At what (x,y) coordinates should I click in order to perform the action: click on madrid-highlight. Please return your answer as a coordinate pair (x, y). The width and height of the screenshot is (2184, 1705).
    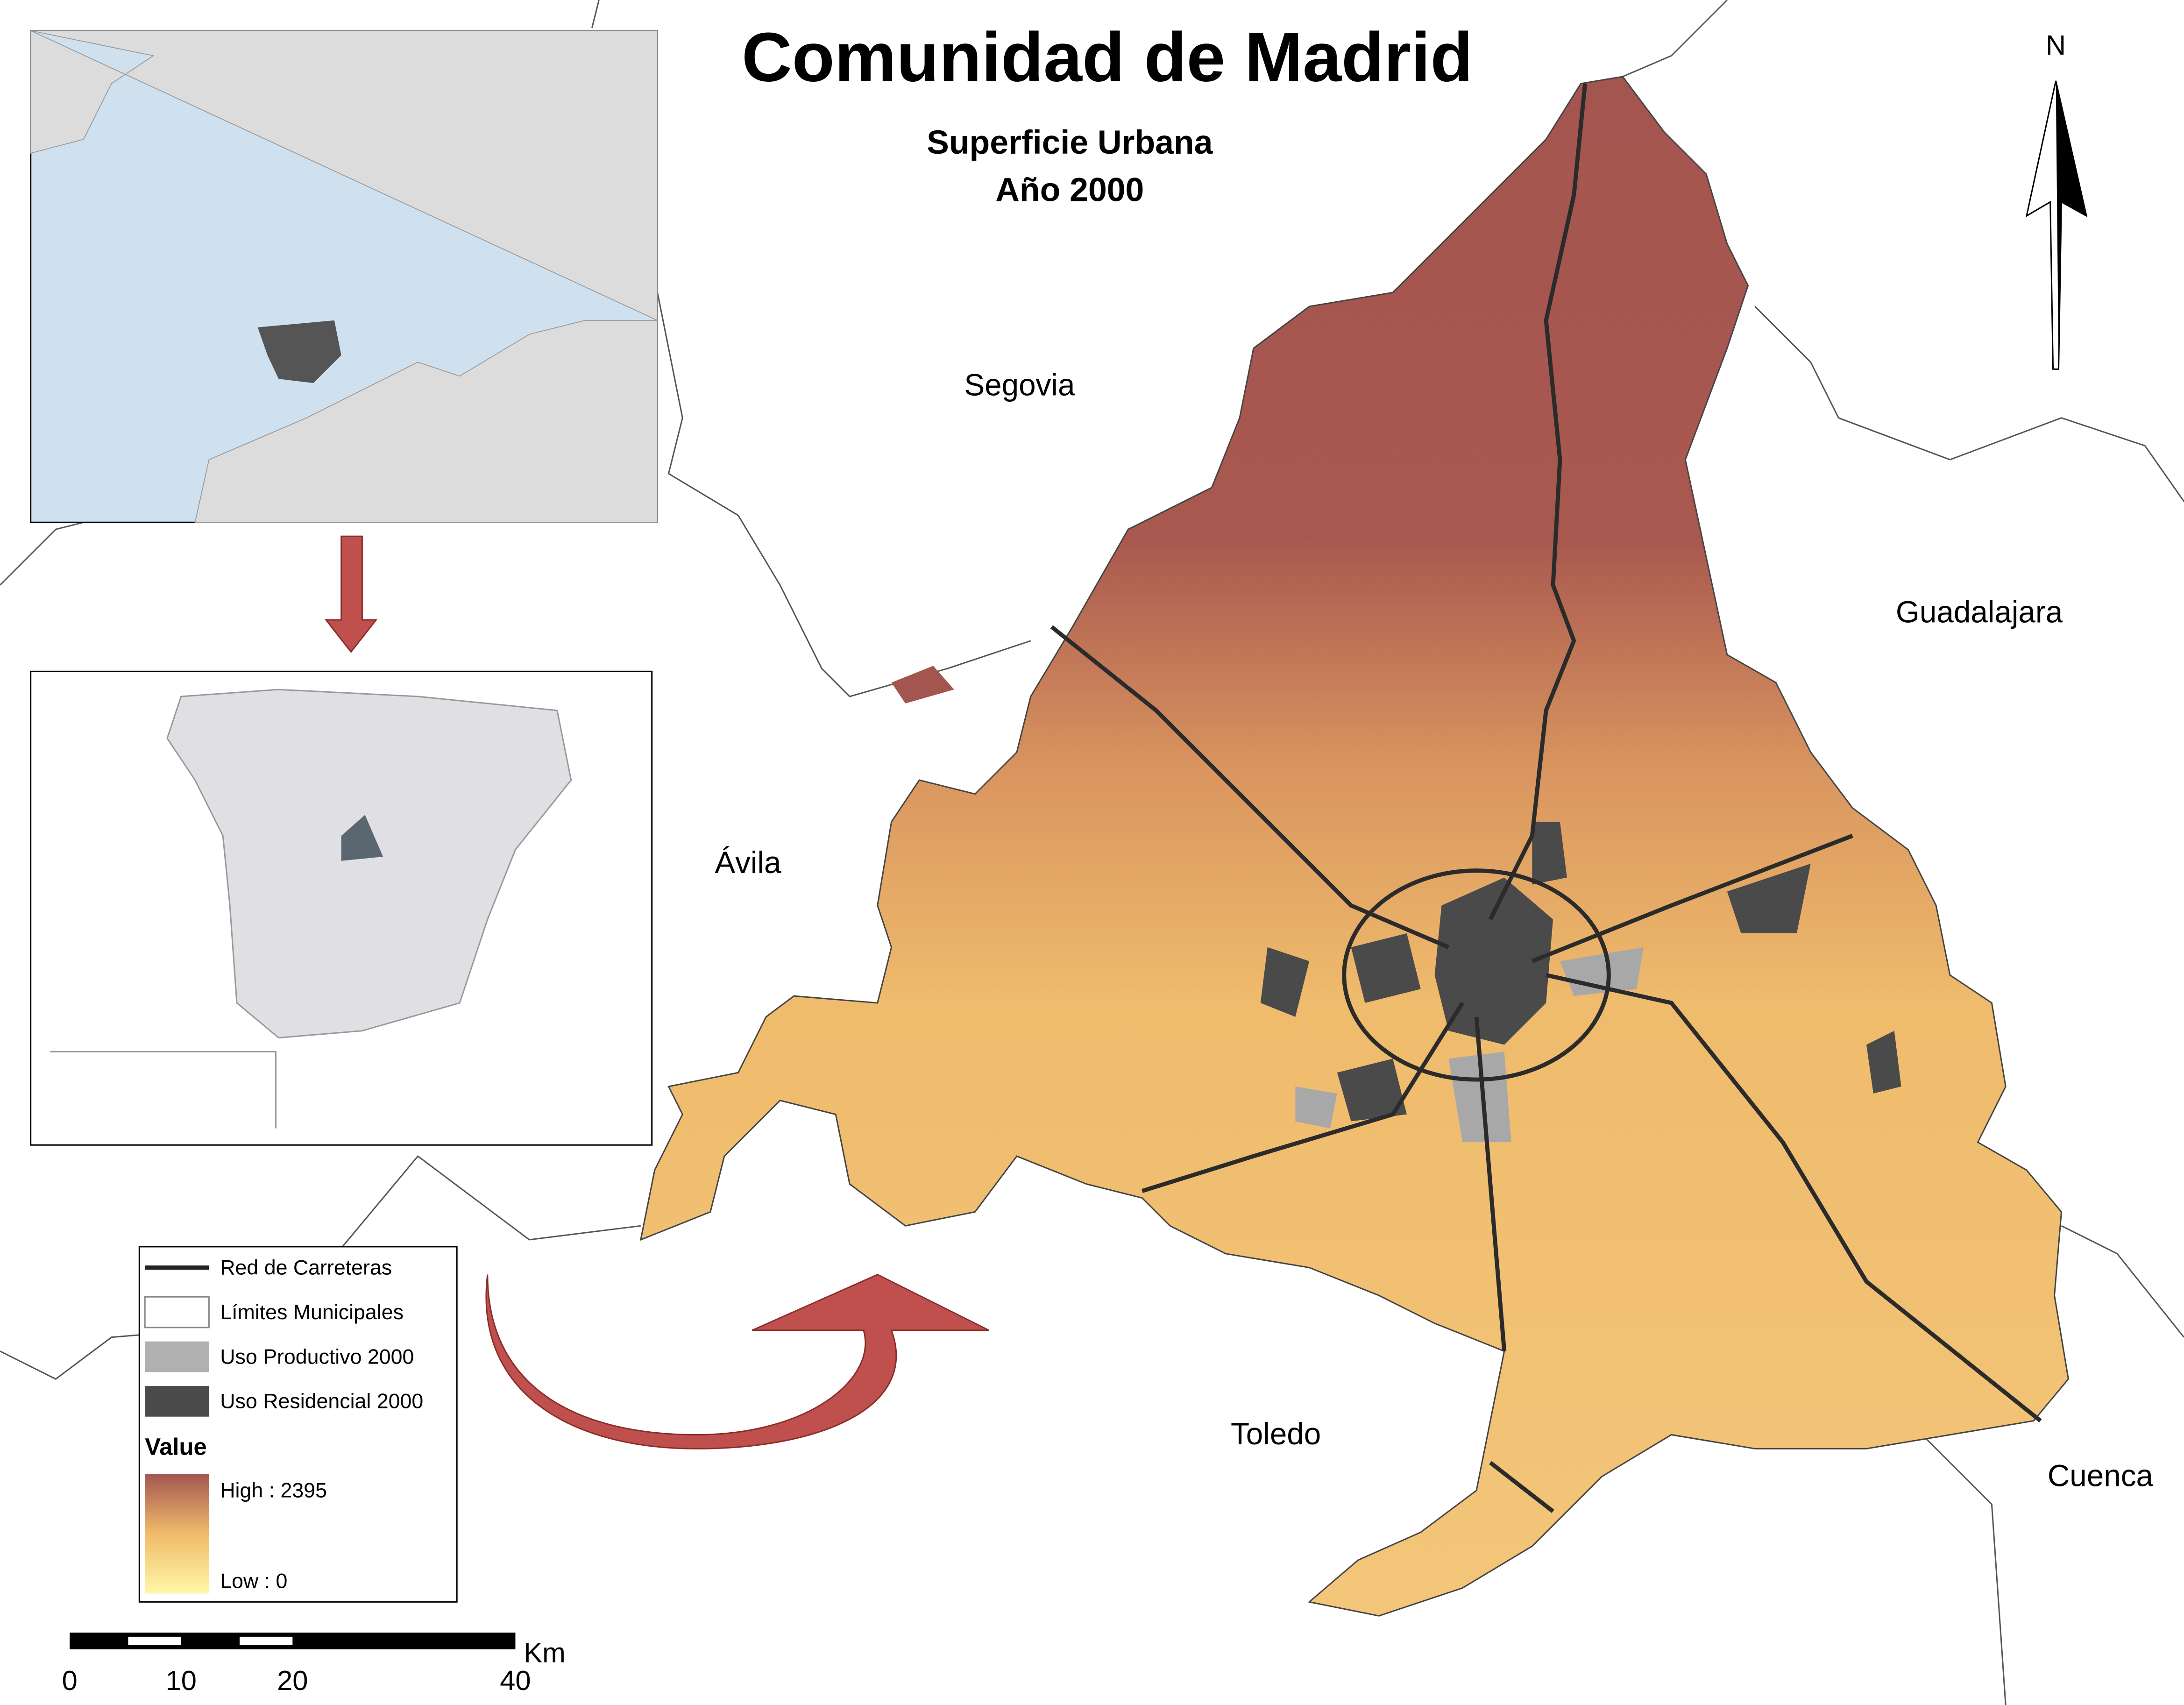
    Looking at the image, I should click on (362, 838).